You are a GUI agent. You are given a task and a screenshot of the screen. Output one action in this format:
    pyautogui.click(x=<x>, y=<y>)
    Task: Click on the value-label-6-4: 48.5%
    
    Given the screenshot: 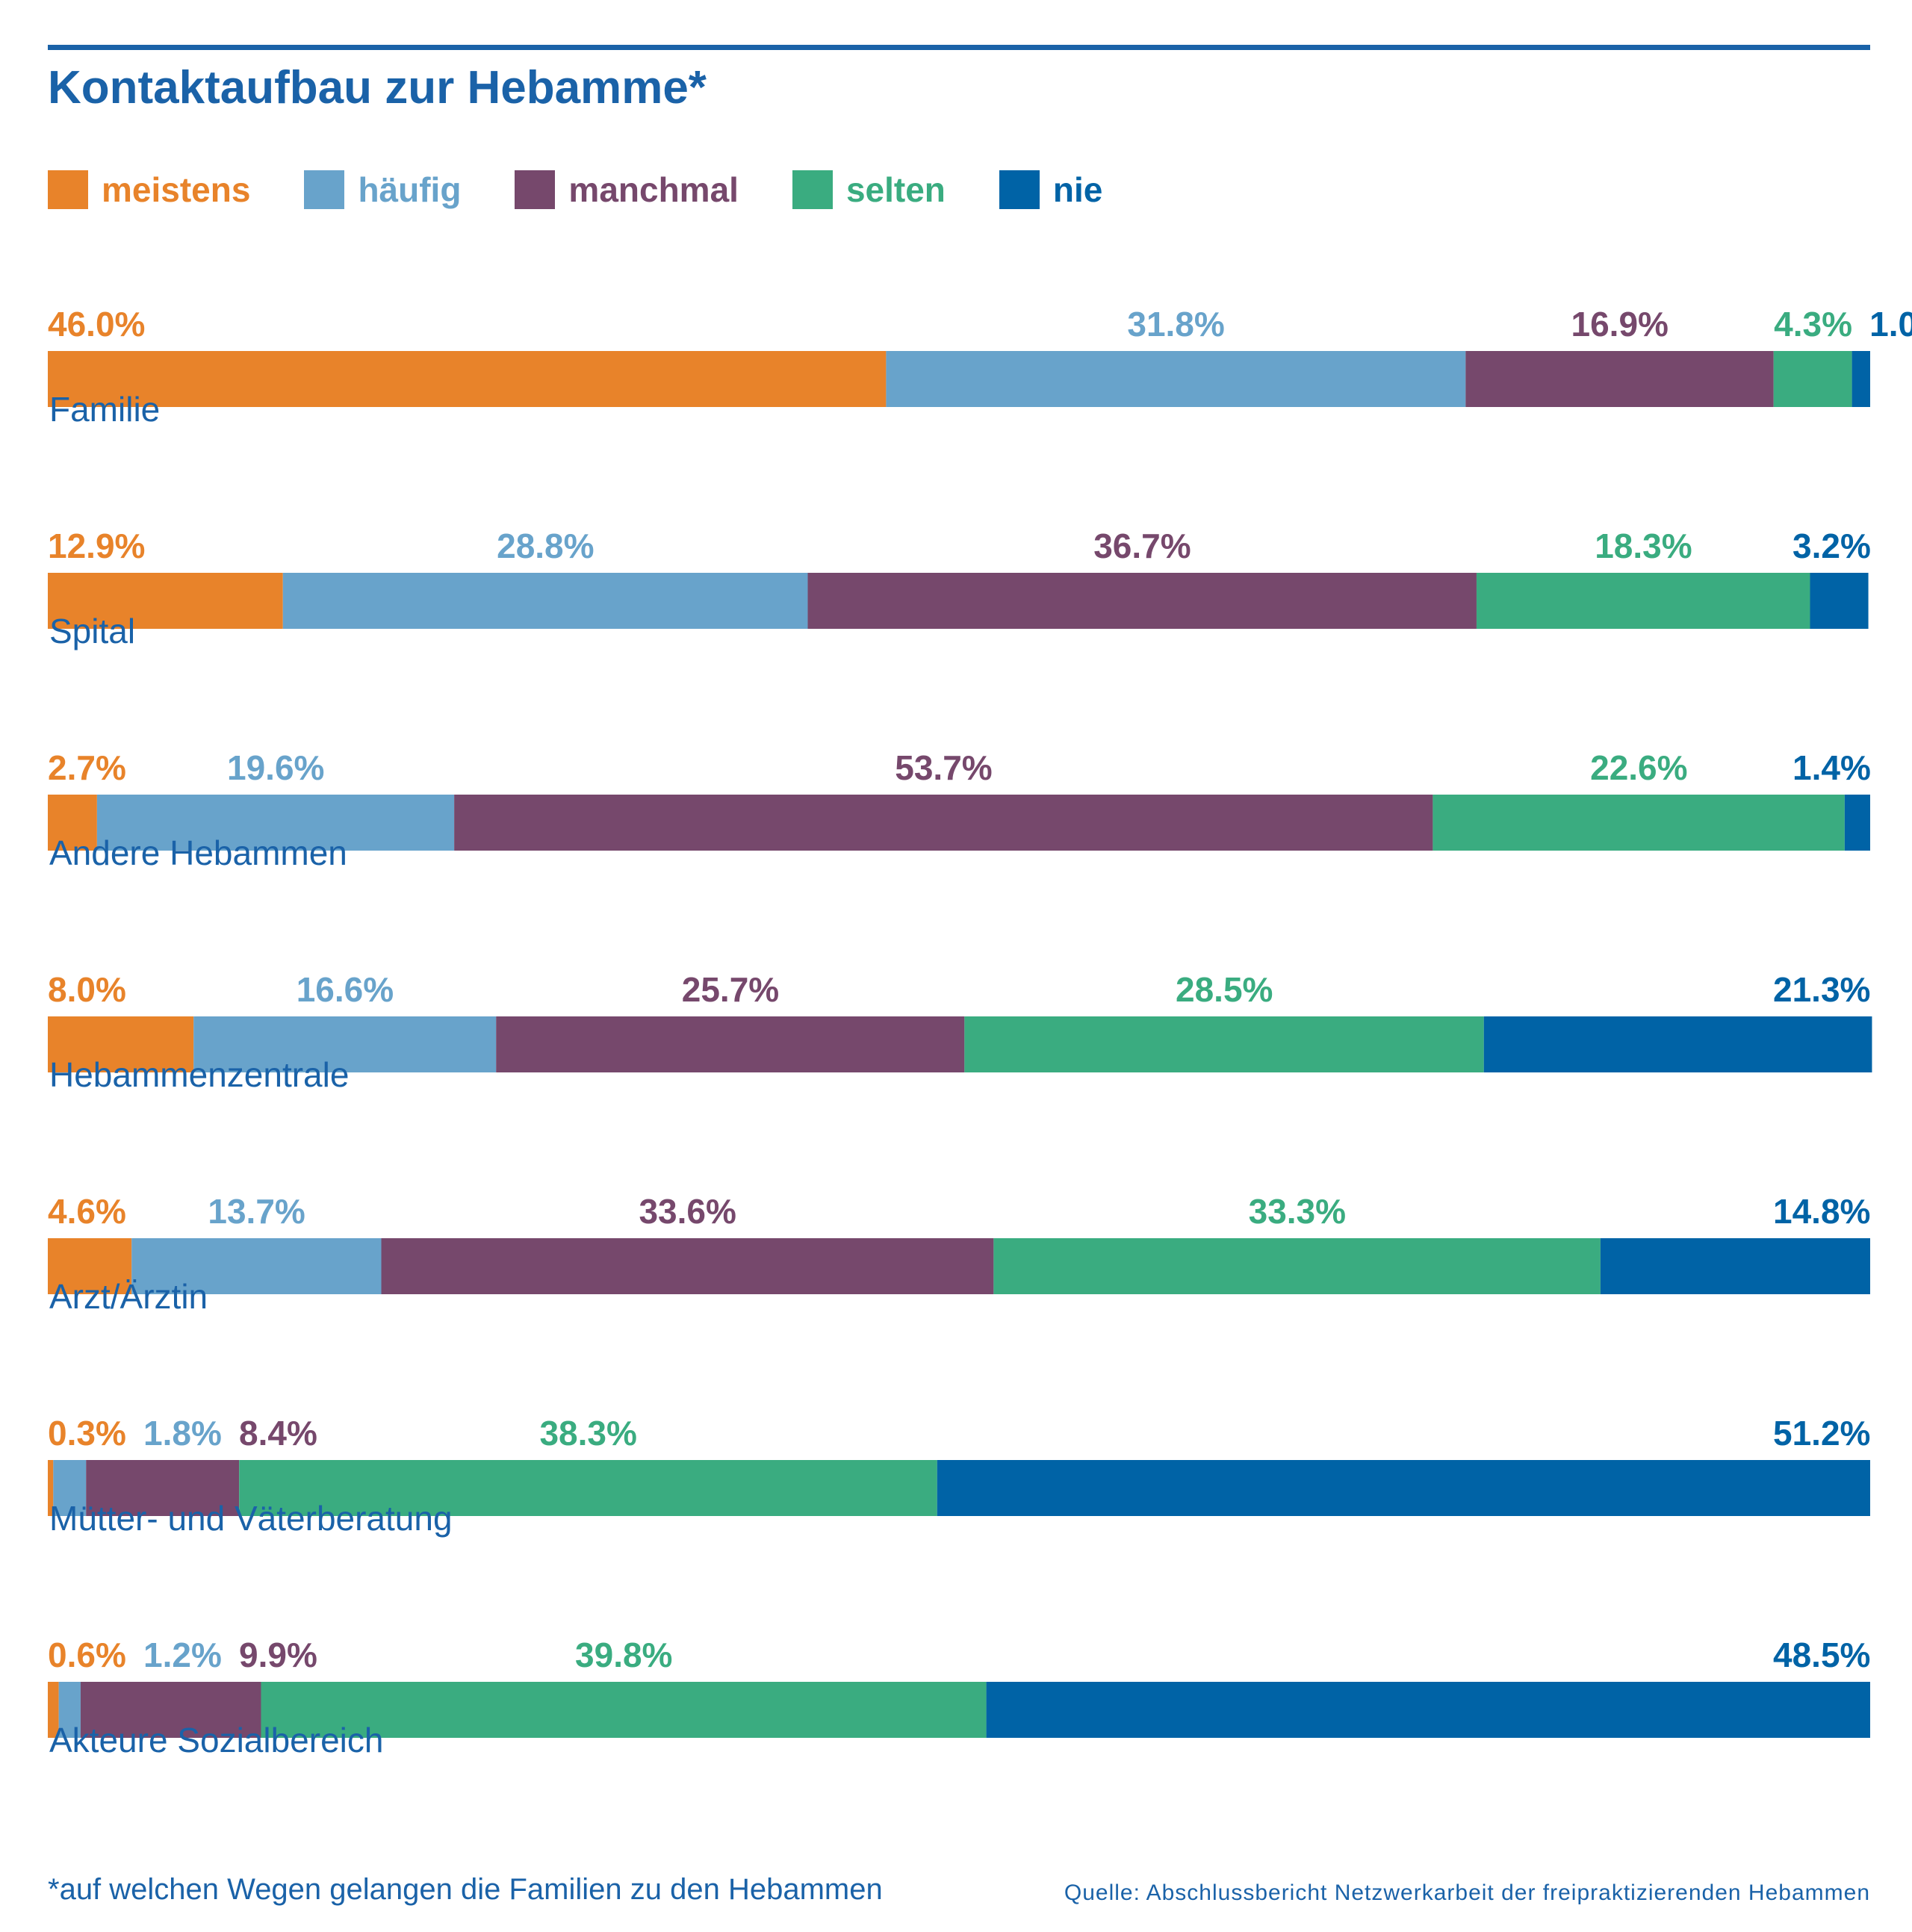 What is the action you would take?
    pyautogui.click(x=1821, y=1655)
    